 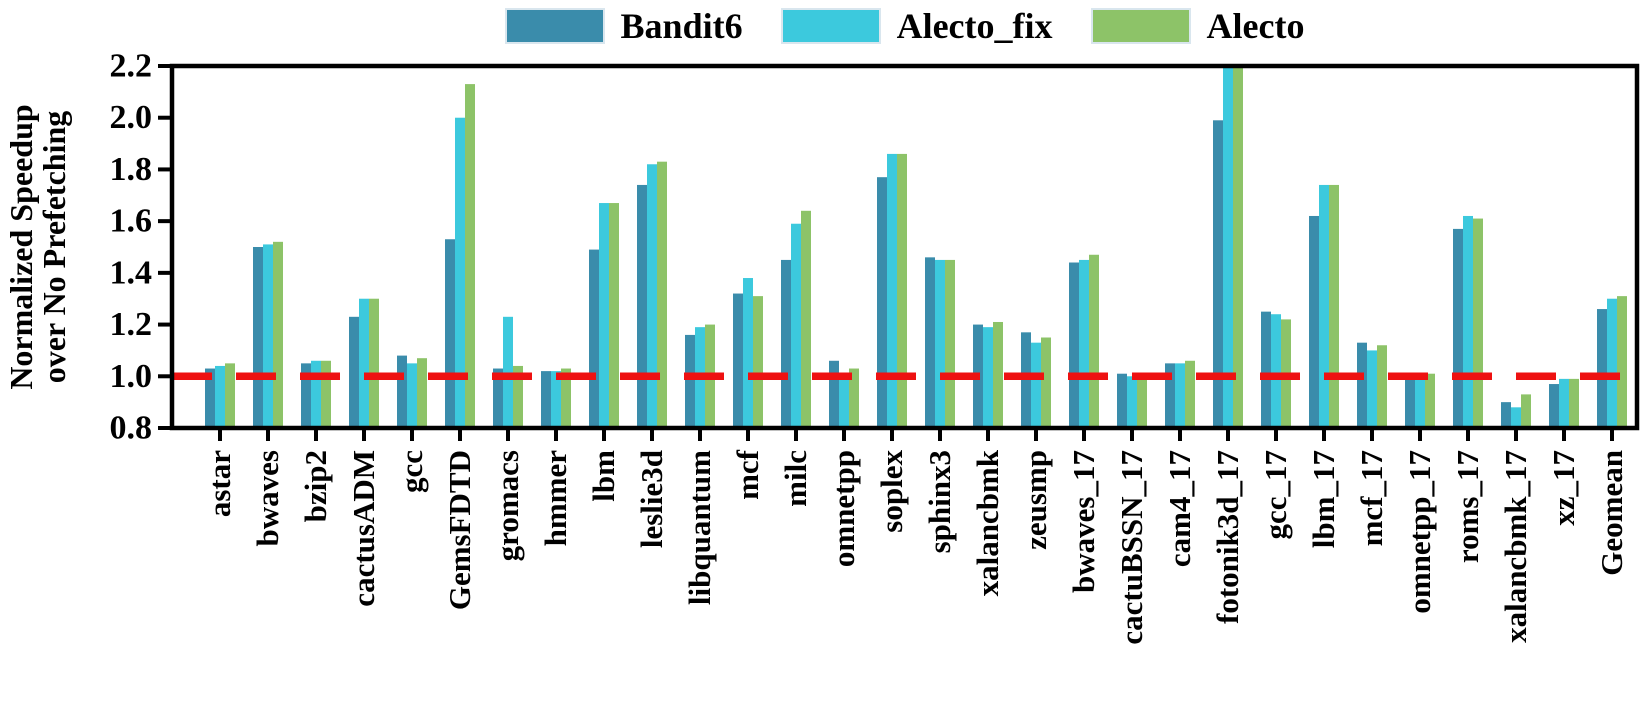 What do you see at coordinates (902, 290) in the screenshot?
I see `bar-Alecto-soplex` at bounding box center [902, 290].